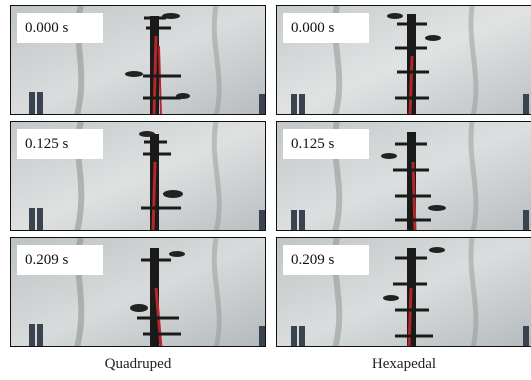 Image resolution: width=531 pixels, height=380 pixels. I want to click on hexapedal-frame-0: 0.000 s, so click(403, 60).